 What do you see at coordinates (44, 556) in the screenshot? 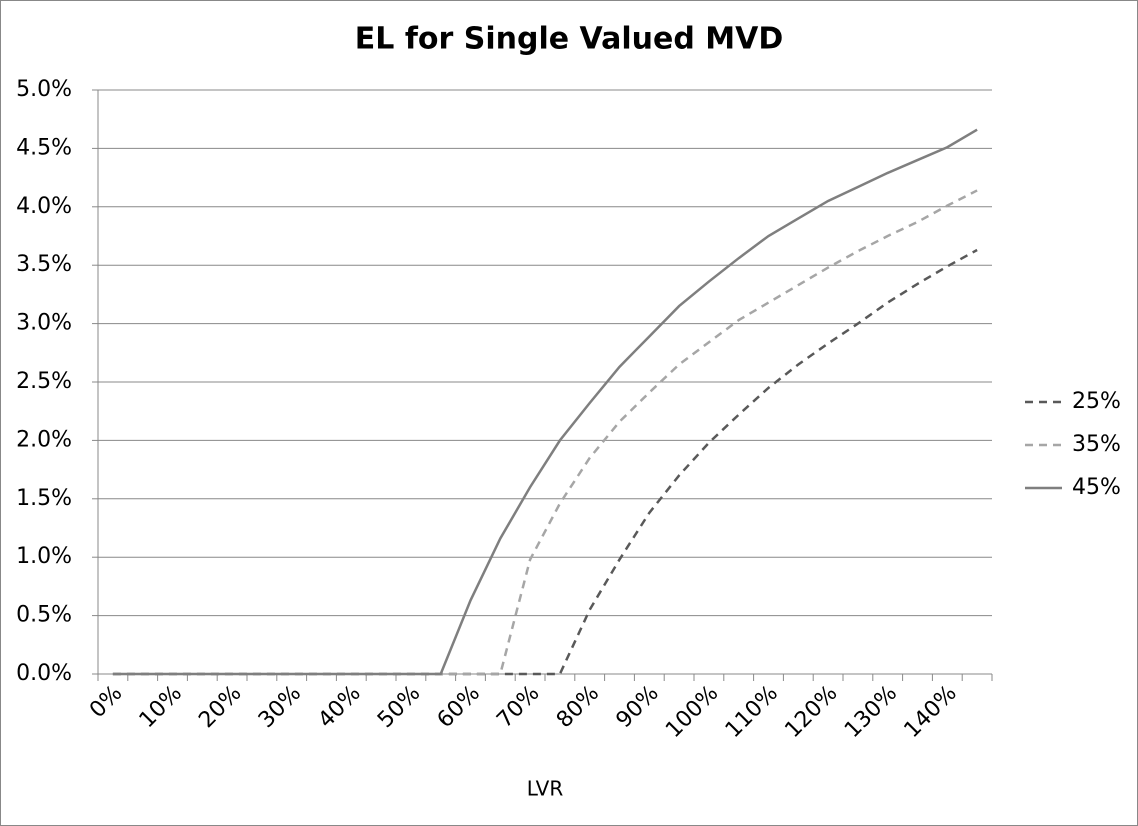
I see `y-tick-label: 1.0%` at bounding box center [44, 556].